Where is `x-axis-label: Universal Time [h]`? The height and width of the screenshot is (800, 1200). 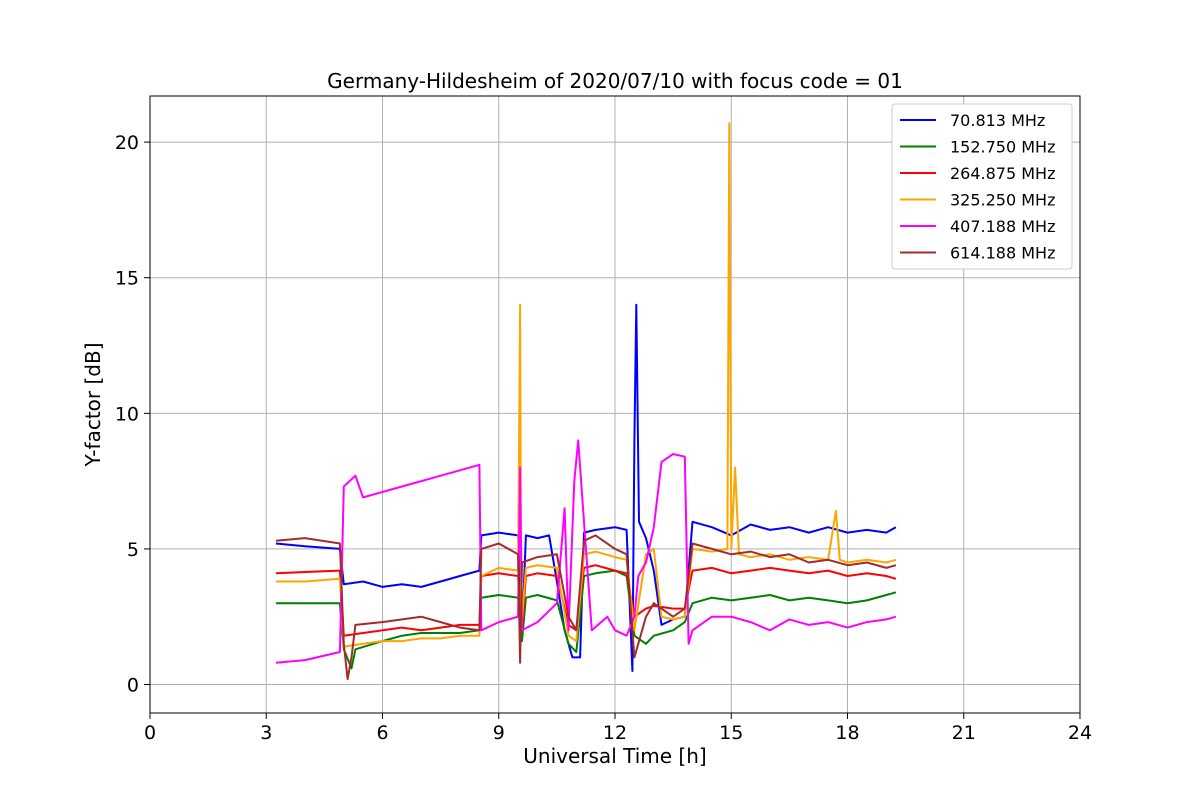
x-axis-label: Universal Time [h] is located at coordinates (614, 756).